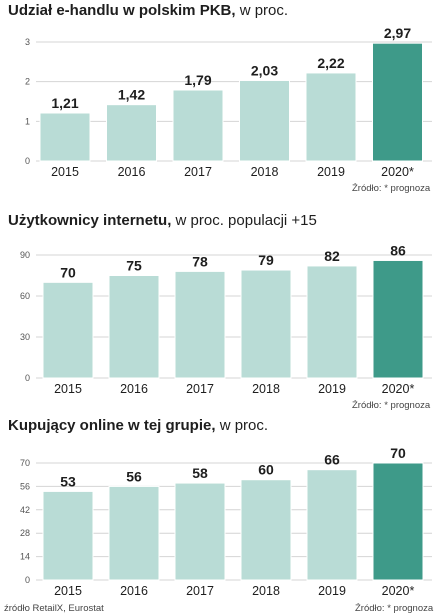  Describe the element at coordinates (122, 10) in the screenshot. I see `chart-title-bold: Udział e-handlu w polskim PKB,` at that location.